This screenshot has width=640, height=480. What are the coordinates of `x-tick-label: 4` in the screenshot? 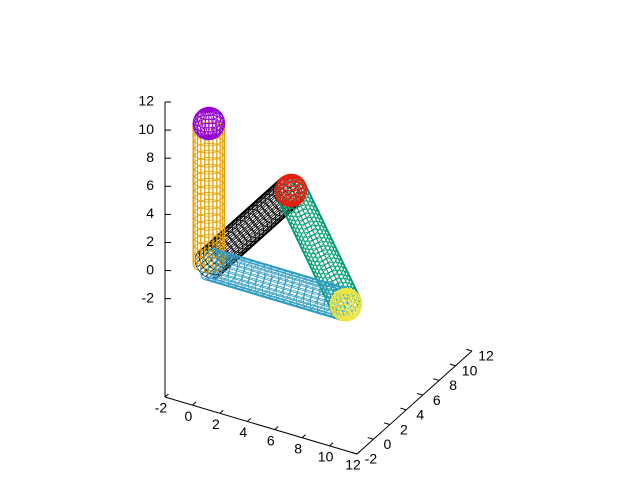 It's located at (243, 432).